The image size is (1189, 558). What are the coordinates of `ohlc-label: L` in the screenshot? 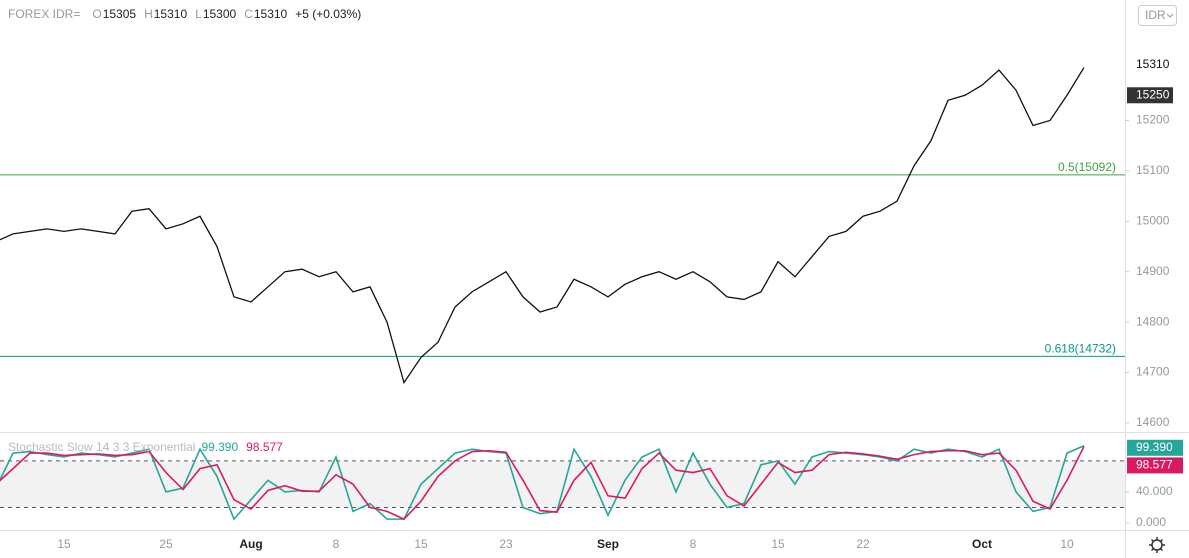 It's located at (198, 14).